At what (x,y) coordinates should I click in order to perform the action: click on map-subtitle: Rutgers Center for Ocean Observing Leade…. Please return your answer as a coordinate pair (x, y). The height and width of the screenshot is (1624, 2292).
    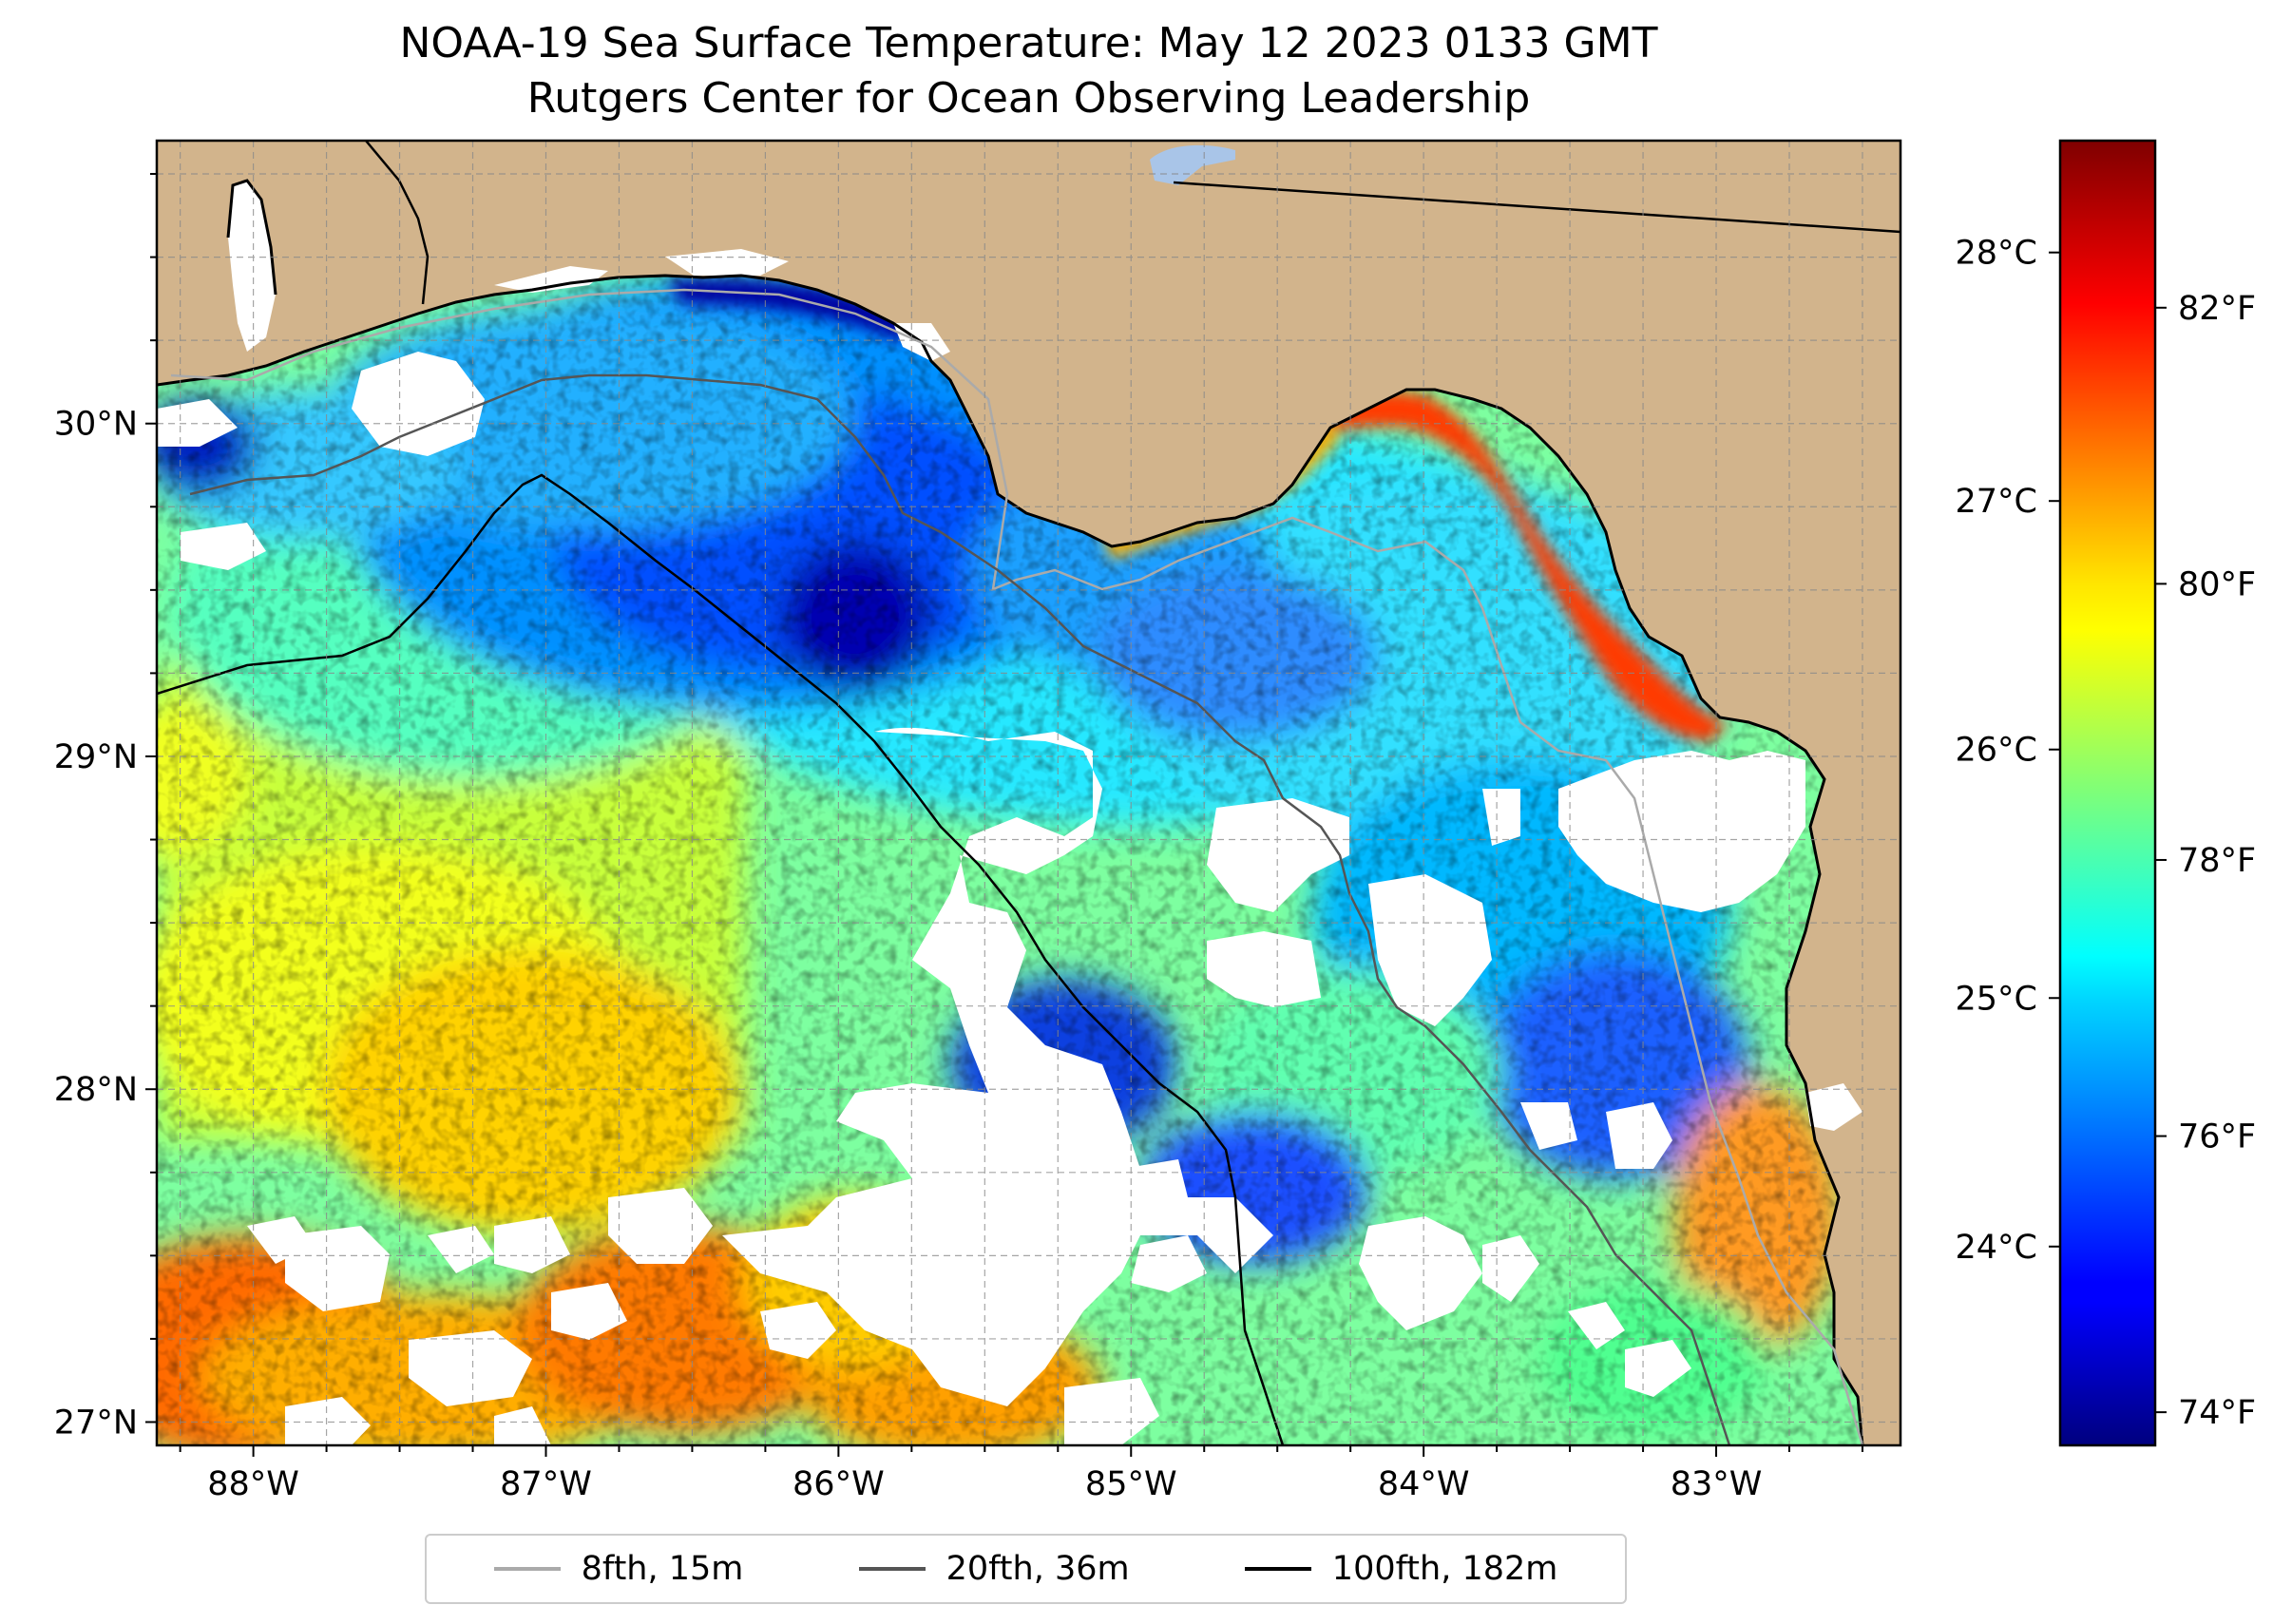
    Looking at the image, I should click on (1028, 98).